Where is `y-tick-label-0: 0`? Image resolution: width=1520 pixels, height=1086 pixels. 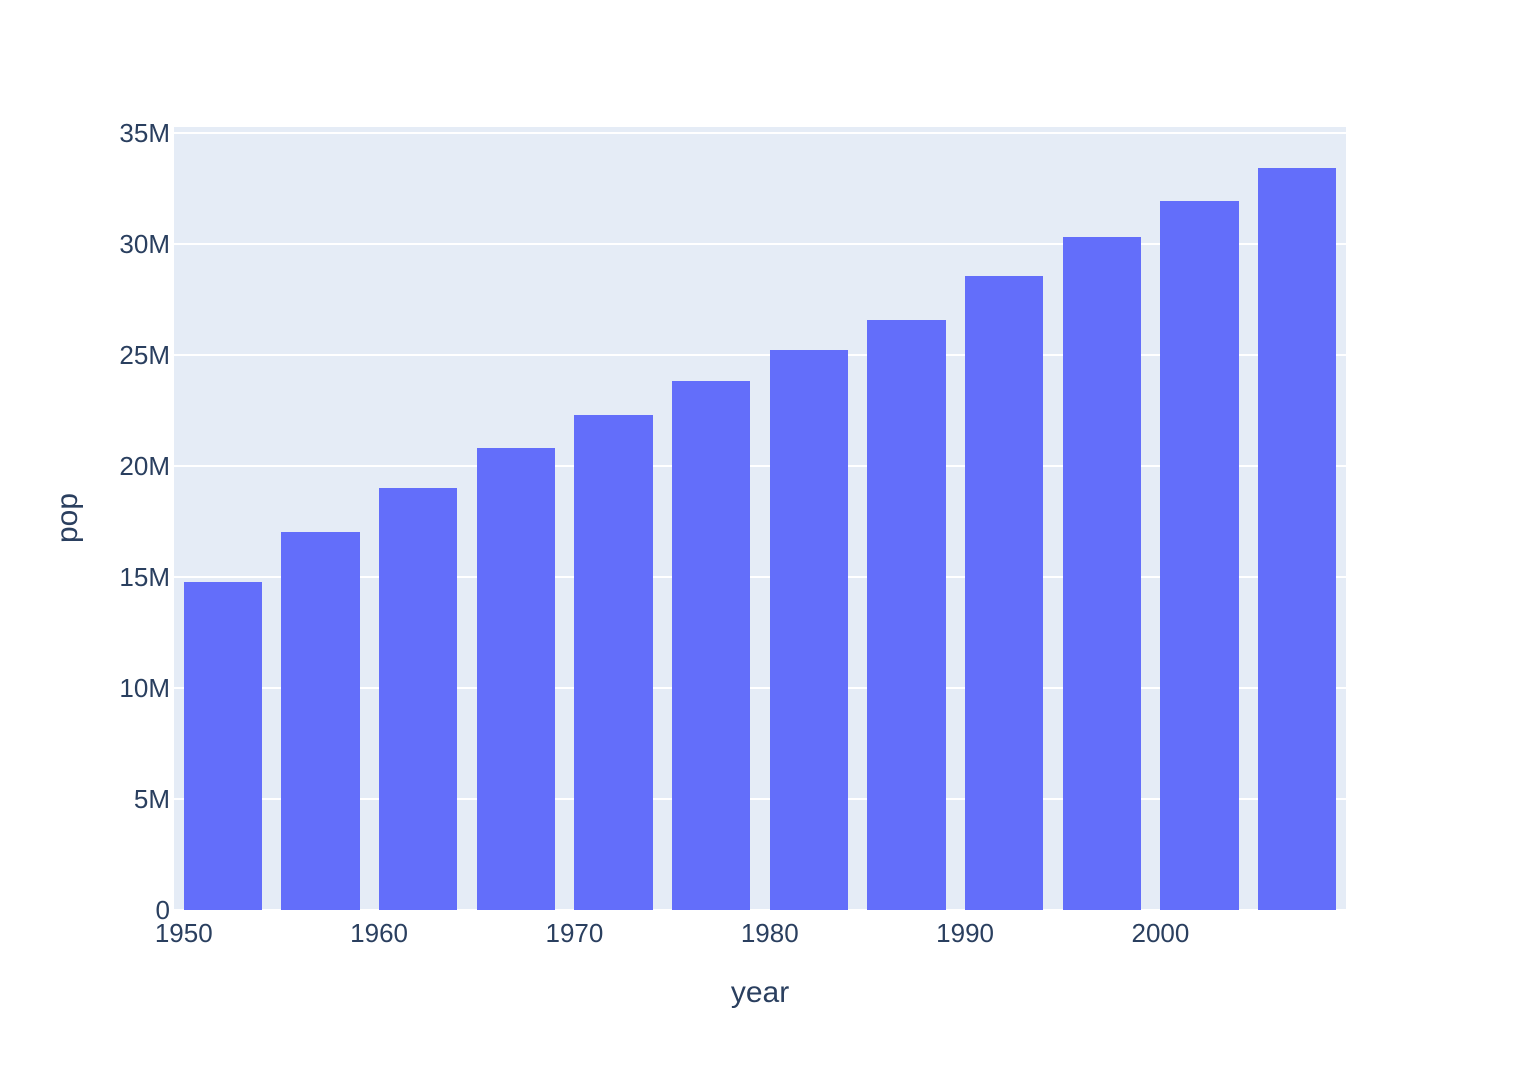 y-tick-label-0: 0 is located at coordinates (162, 910).